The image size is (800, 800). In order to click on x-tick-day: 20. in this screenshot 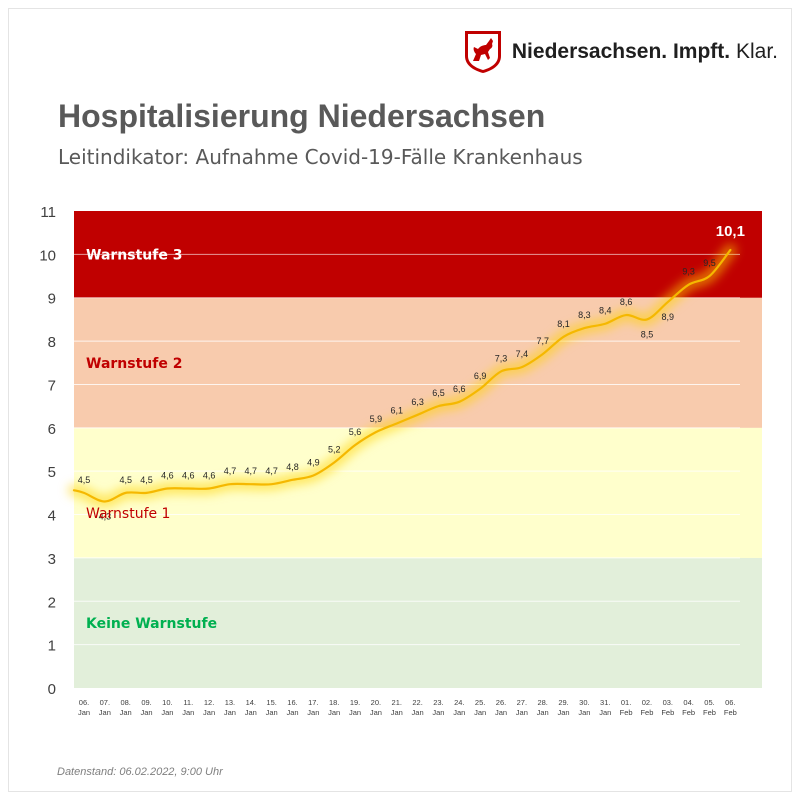, I will do `click(376, 702)`.